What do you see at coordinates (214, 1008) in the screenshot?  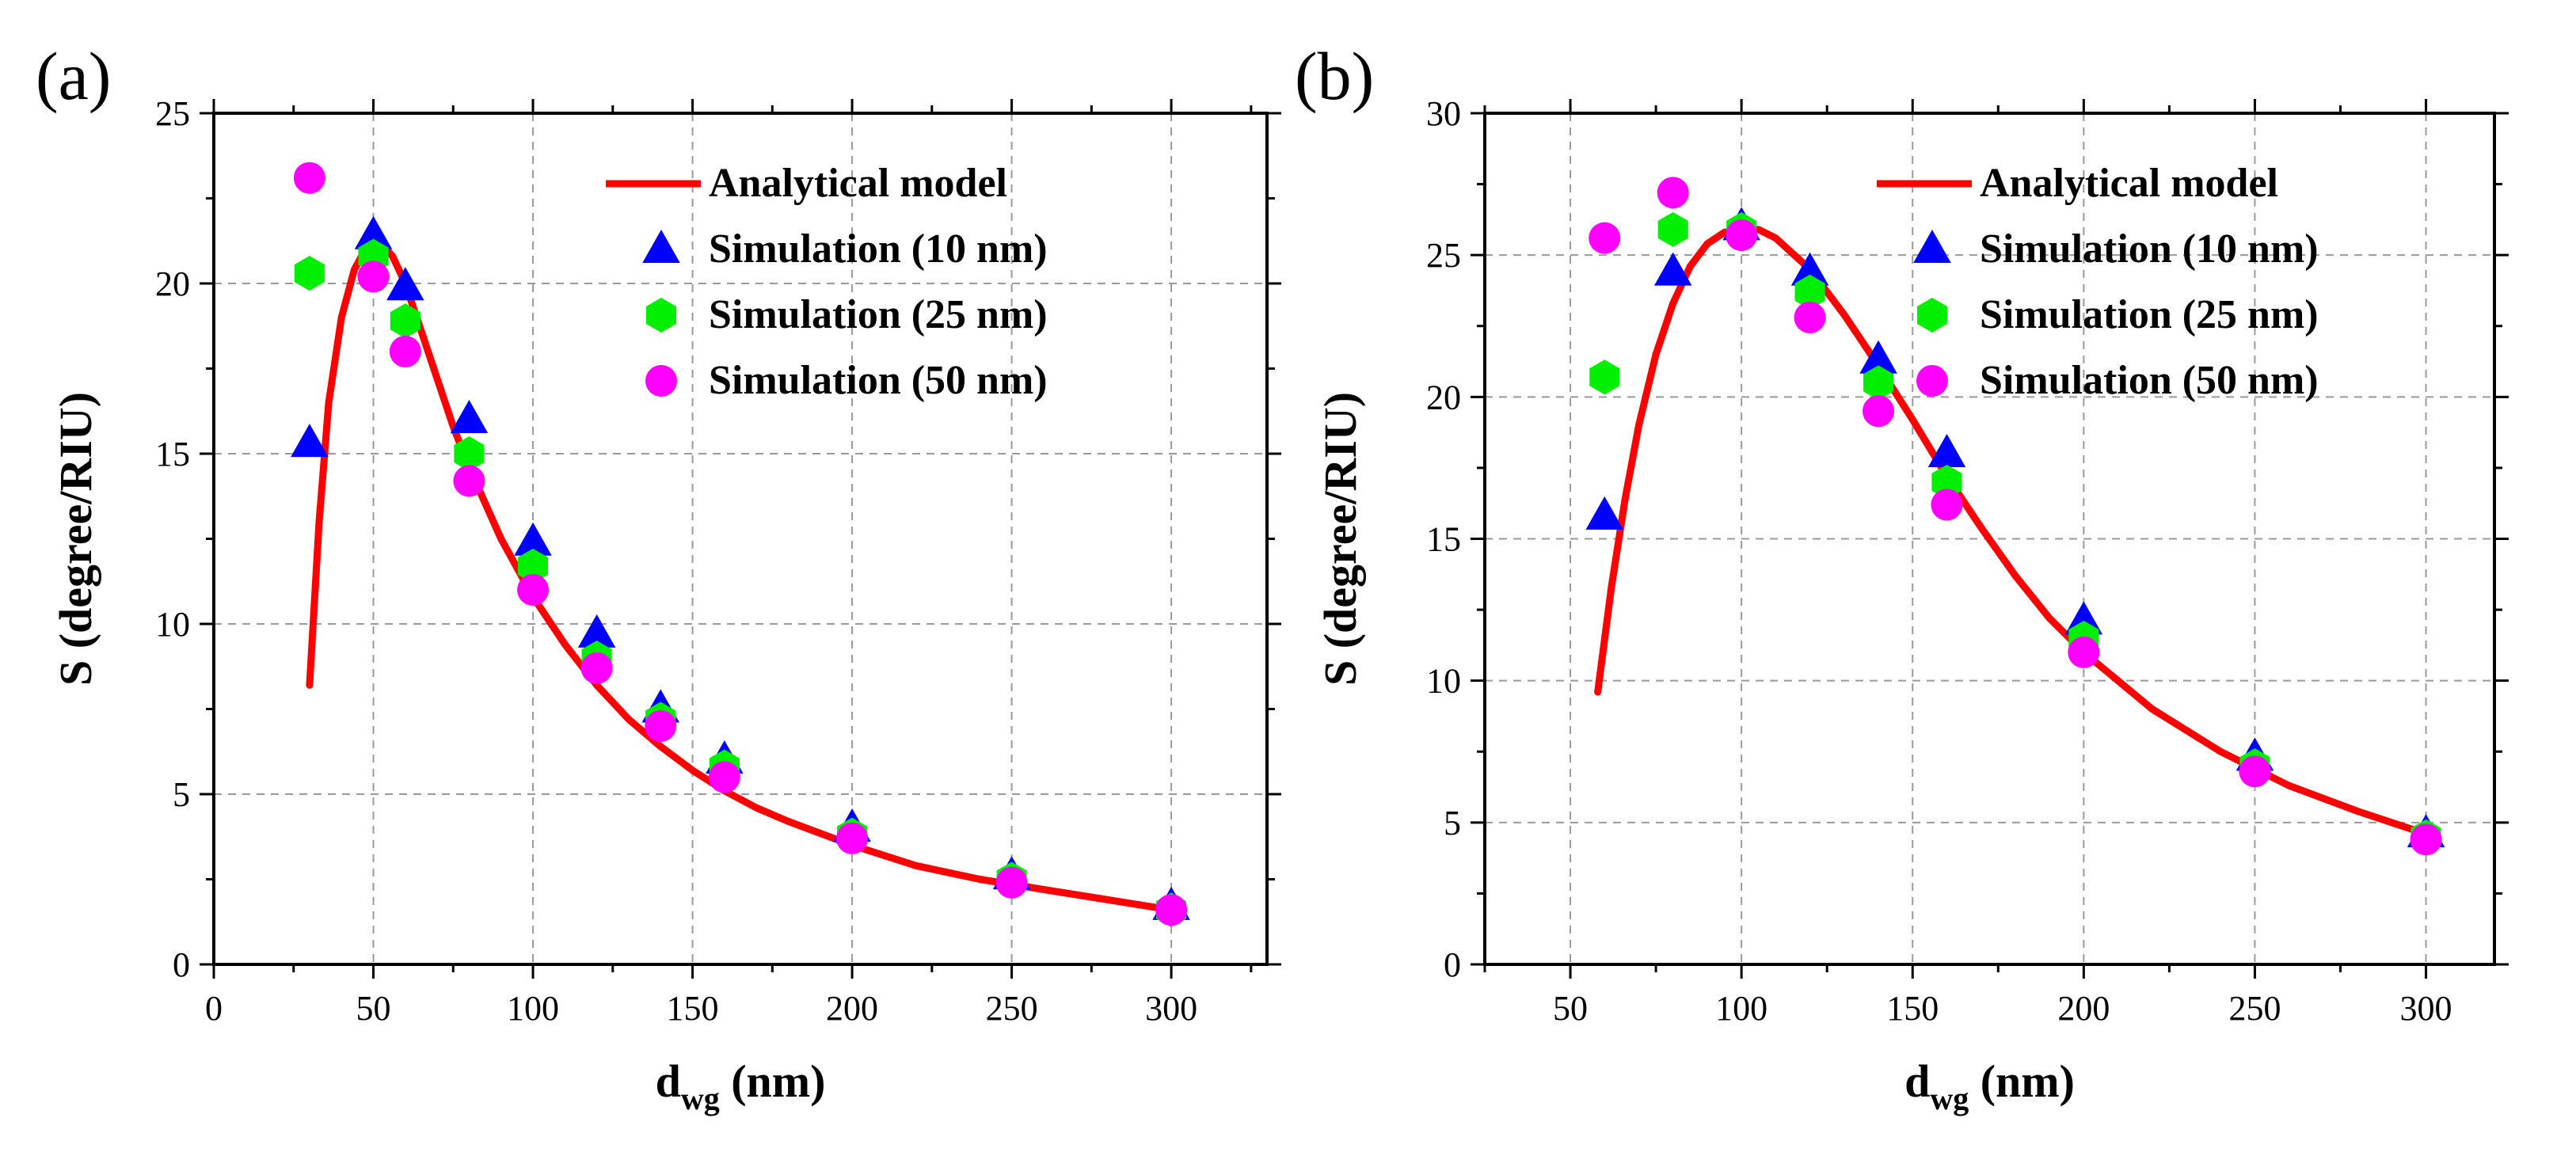 I see `x-tick-label: 0` at bounding box center [214, 1008].